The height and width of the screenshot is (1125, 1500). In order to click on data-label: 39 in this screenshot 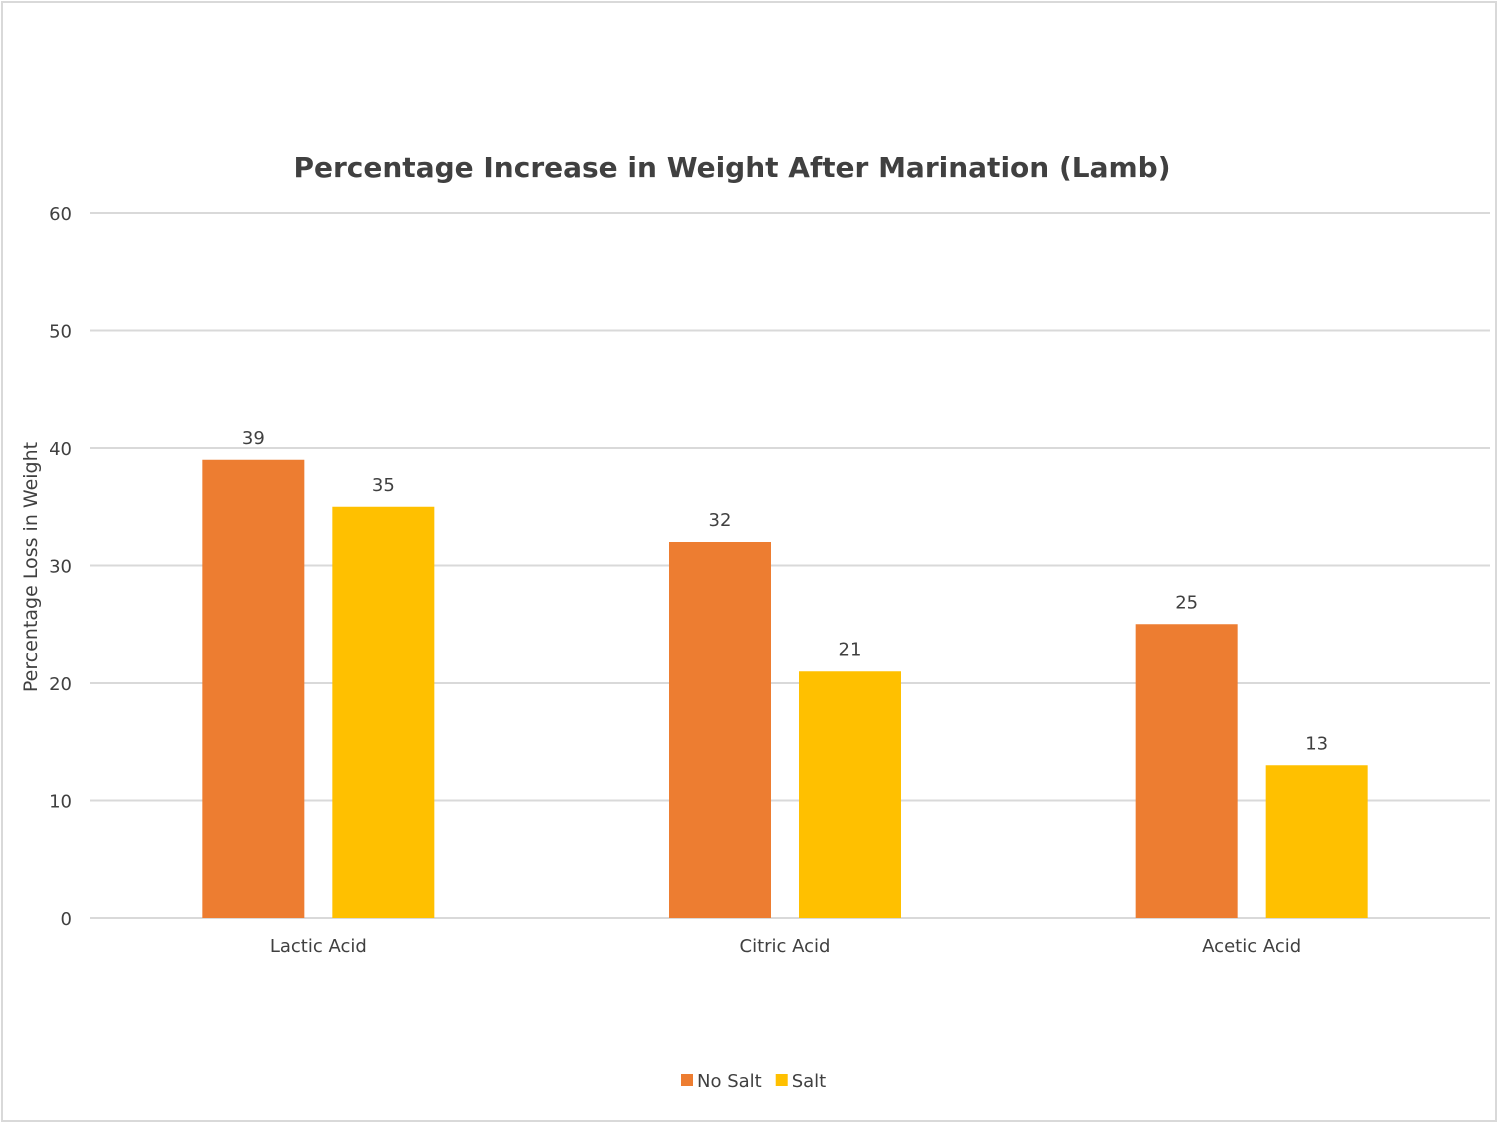, I will do `click(253, 438)`.